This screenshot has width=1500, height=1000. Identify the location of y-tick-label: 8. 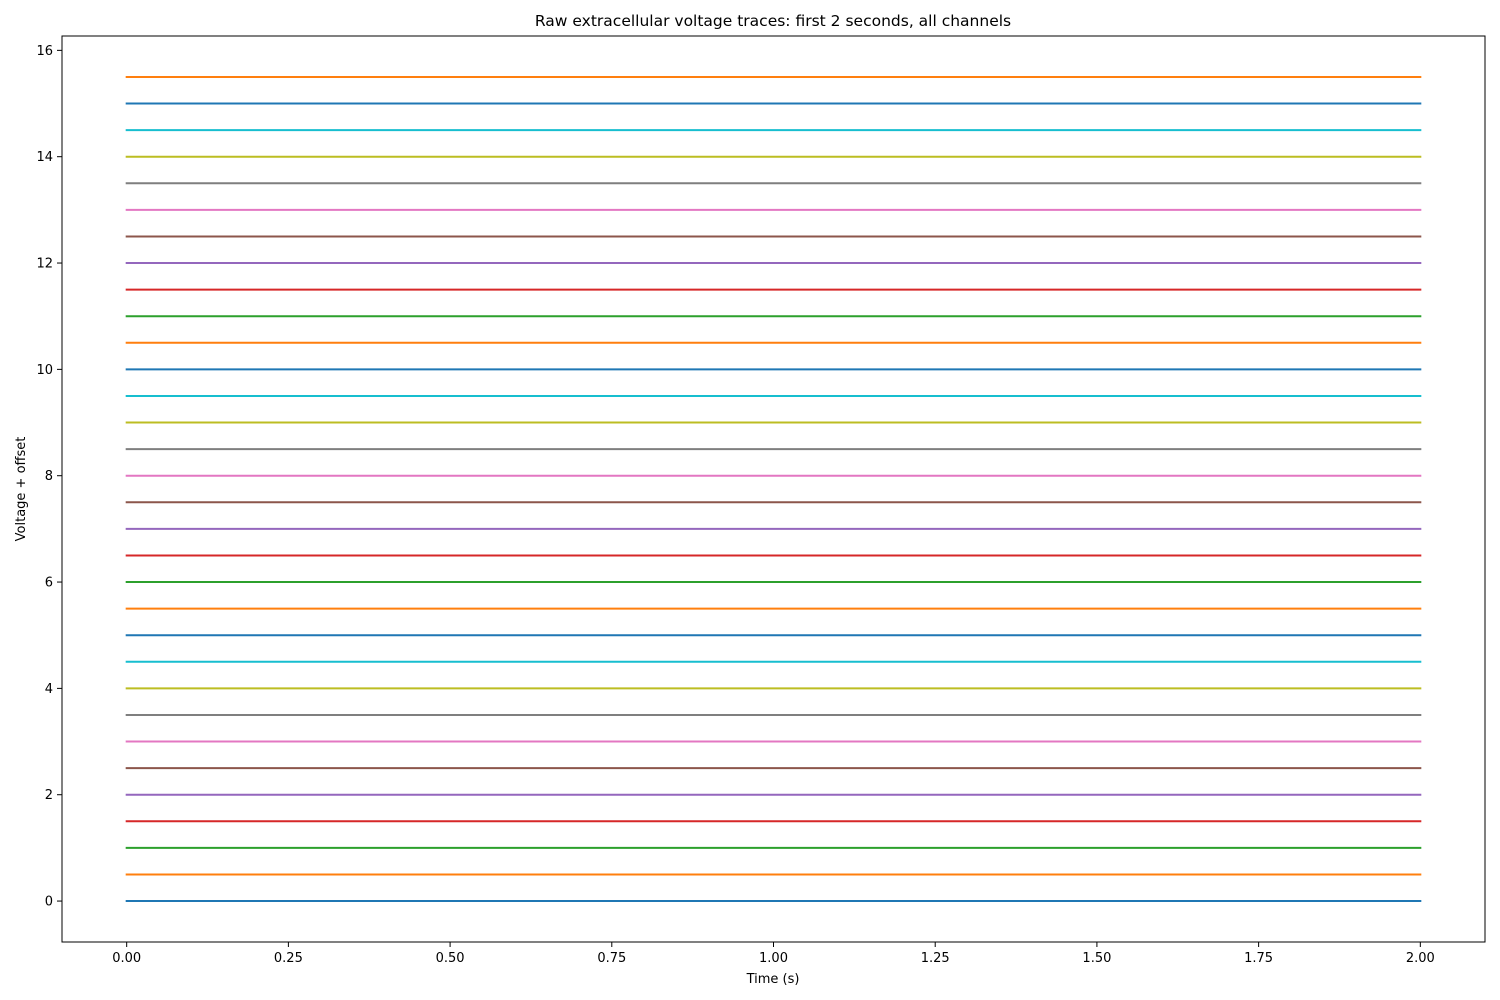
(49, 476).